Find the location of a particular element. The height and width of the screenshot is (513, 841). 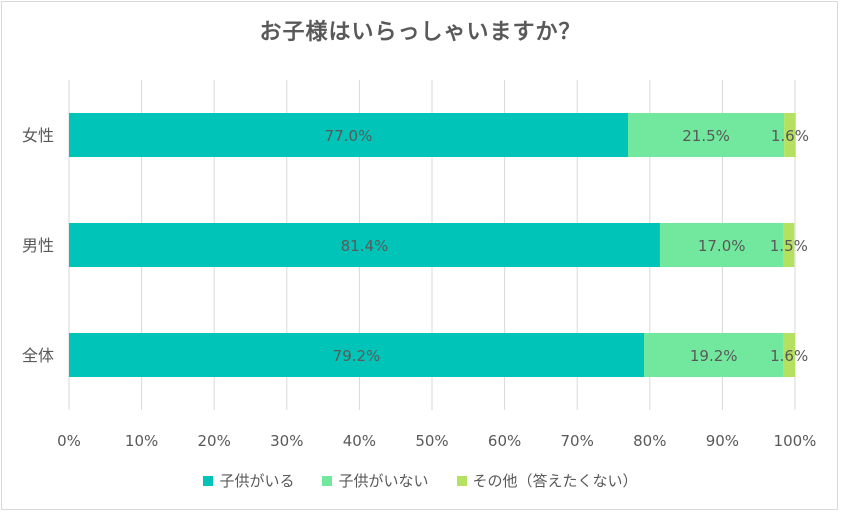

data-label: 81.4% is located at coordinates (365, 246).